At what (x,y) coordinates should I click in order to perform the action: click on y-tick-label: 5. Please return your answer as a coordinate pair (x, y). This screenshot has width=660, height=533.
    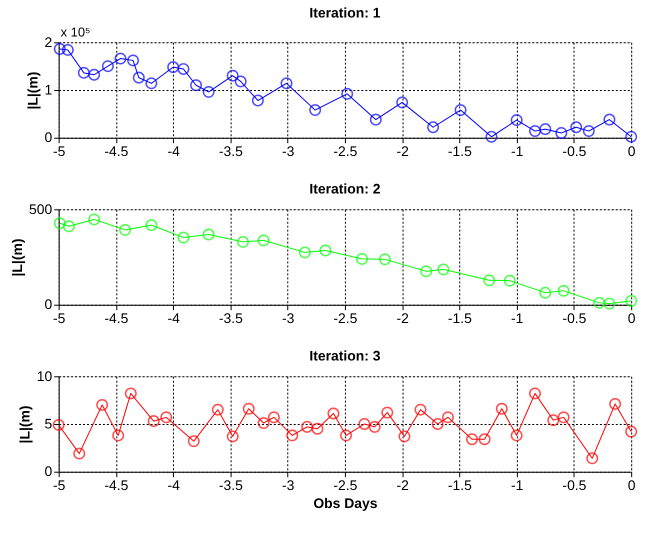
    Looking at the image, I should click on (48, 423).